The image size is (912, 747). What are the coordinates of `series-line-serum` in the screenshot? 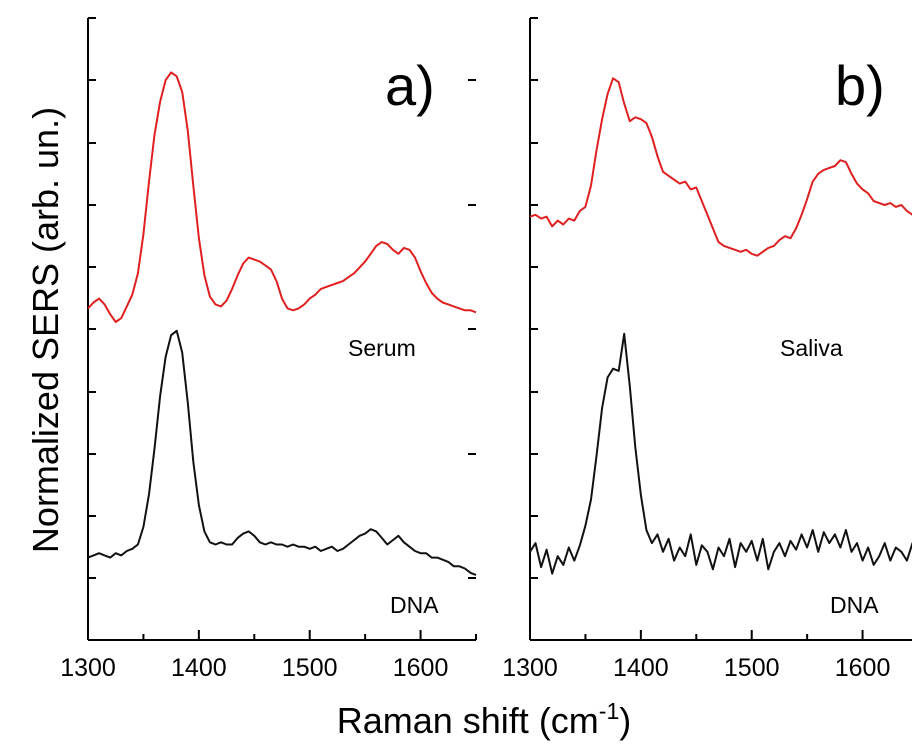 It's located at (282, 197).